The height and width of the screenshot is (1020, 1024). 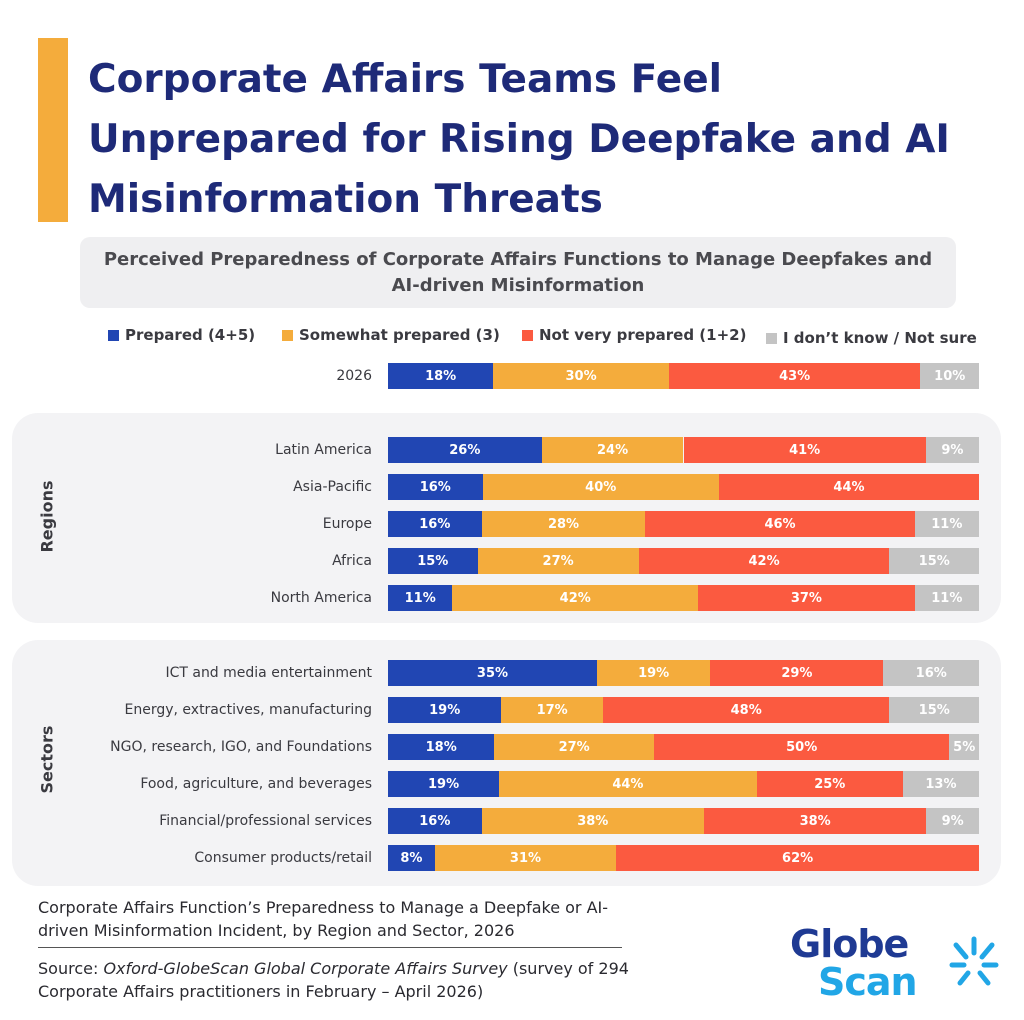 I want to click on row-label-asia-pacific: Asia-Pacific, so click(x=332, y=487).